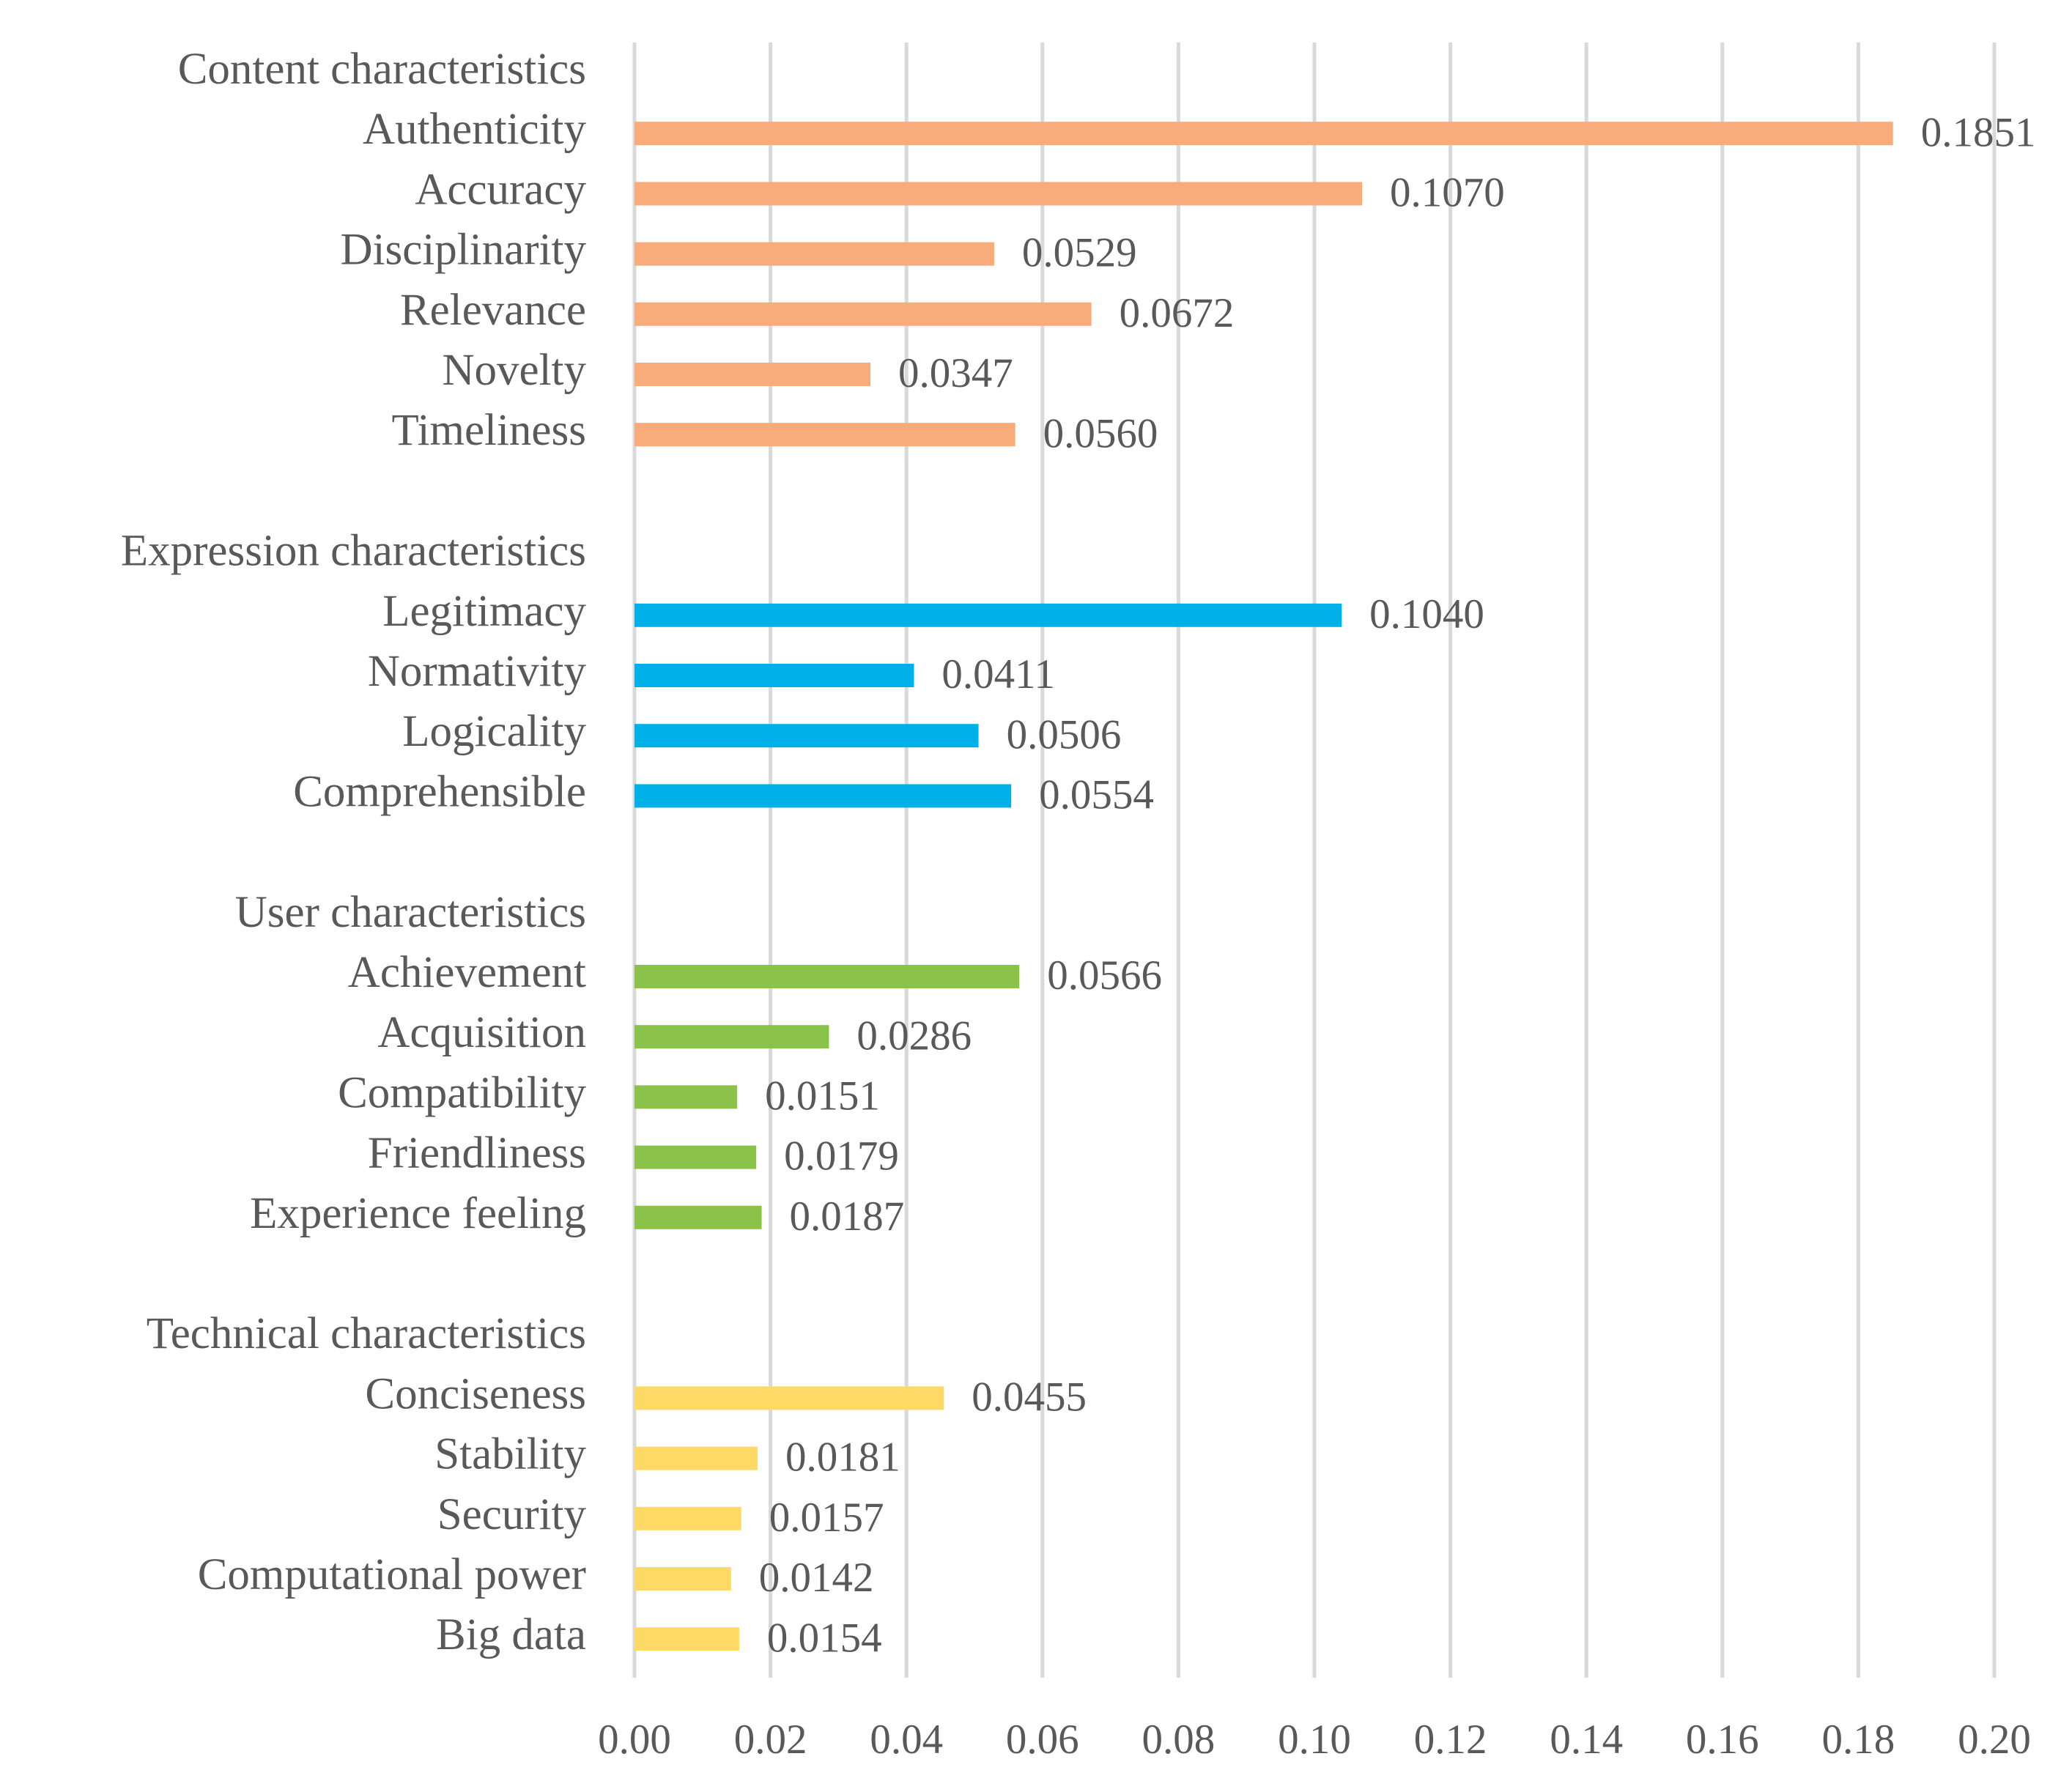 This screenshot has height=1781, width=2072. What do you see at coordinates (914, 1036) in the screenshot?
I see `data-label: 0.0286` at bounding box center [914, 1036].